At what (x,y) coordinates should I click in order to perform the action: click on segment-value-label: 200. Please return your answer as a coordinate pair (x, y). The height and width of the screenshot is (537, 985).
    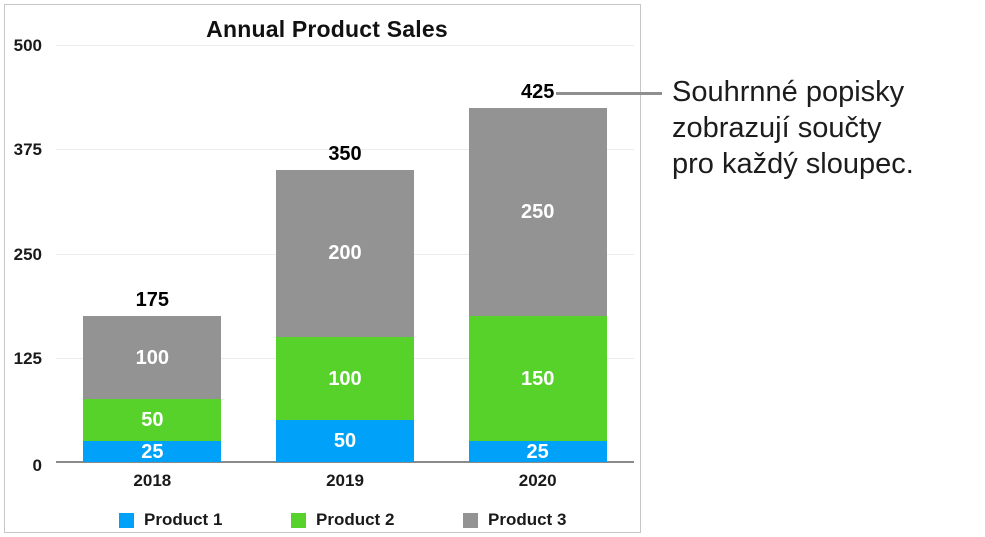
    Looking at the image, I should click on (345, 253).